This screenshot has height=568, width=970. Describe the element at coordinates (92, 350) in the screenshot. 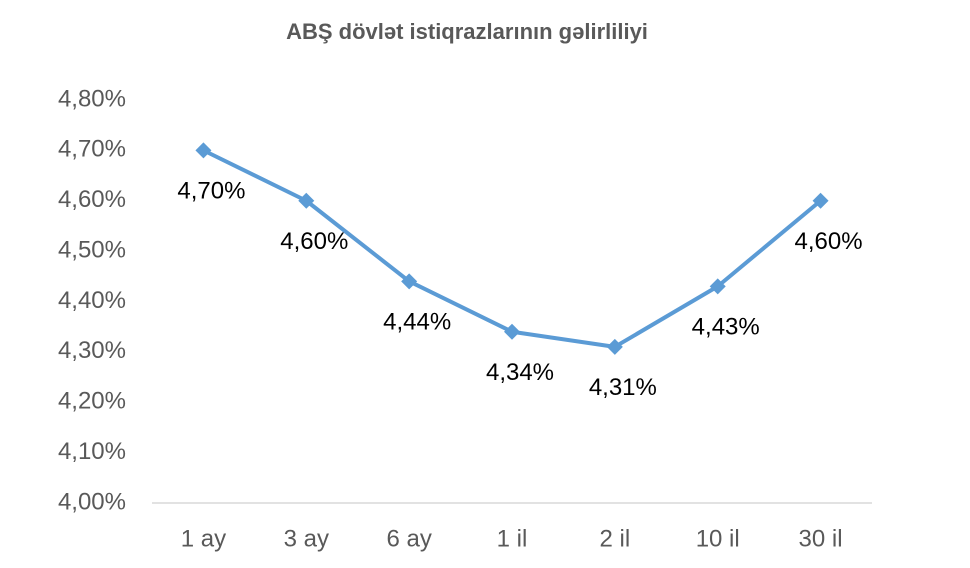

I see `y-tick-label: 4,30%` at that location.